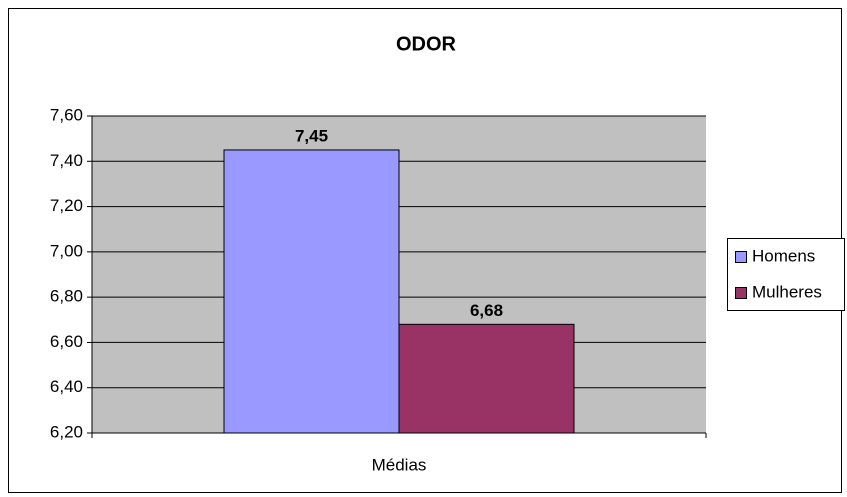  What do you see at coordinates (66, 296) in the screenshot?
I see `y-tick-label: 6,80` at bounding box center [66, 296].